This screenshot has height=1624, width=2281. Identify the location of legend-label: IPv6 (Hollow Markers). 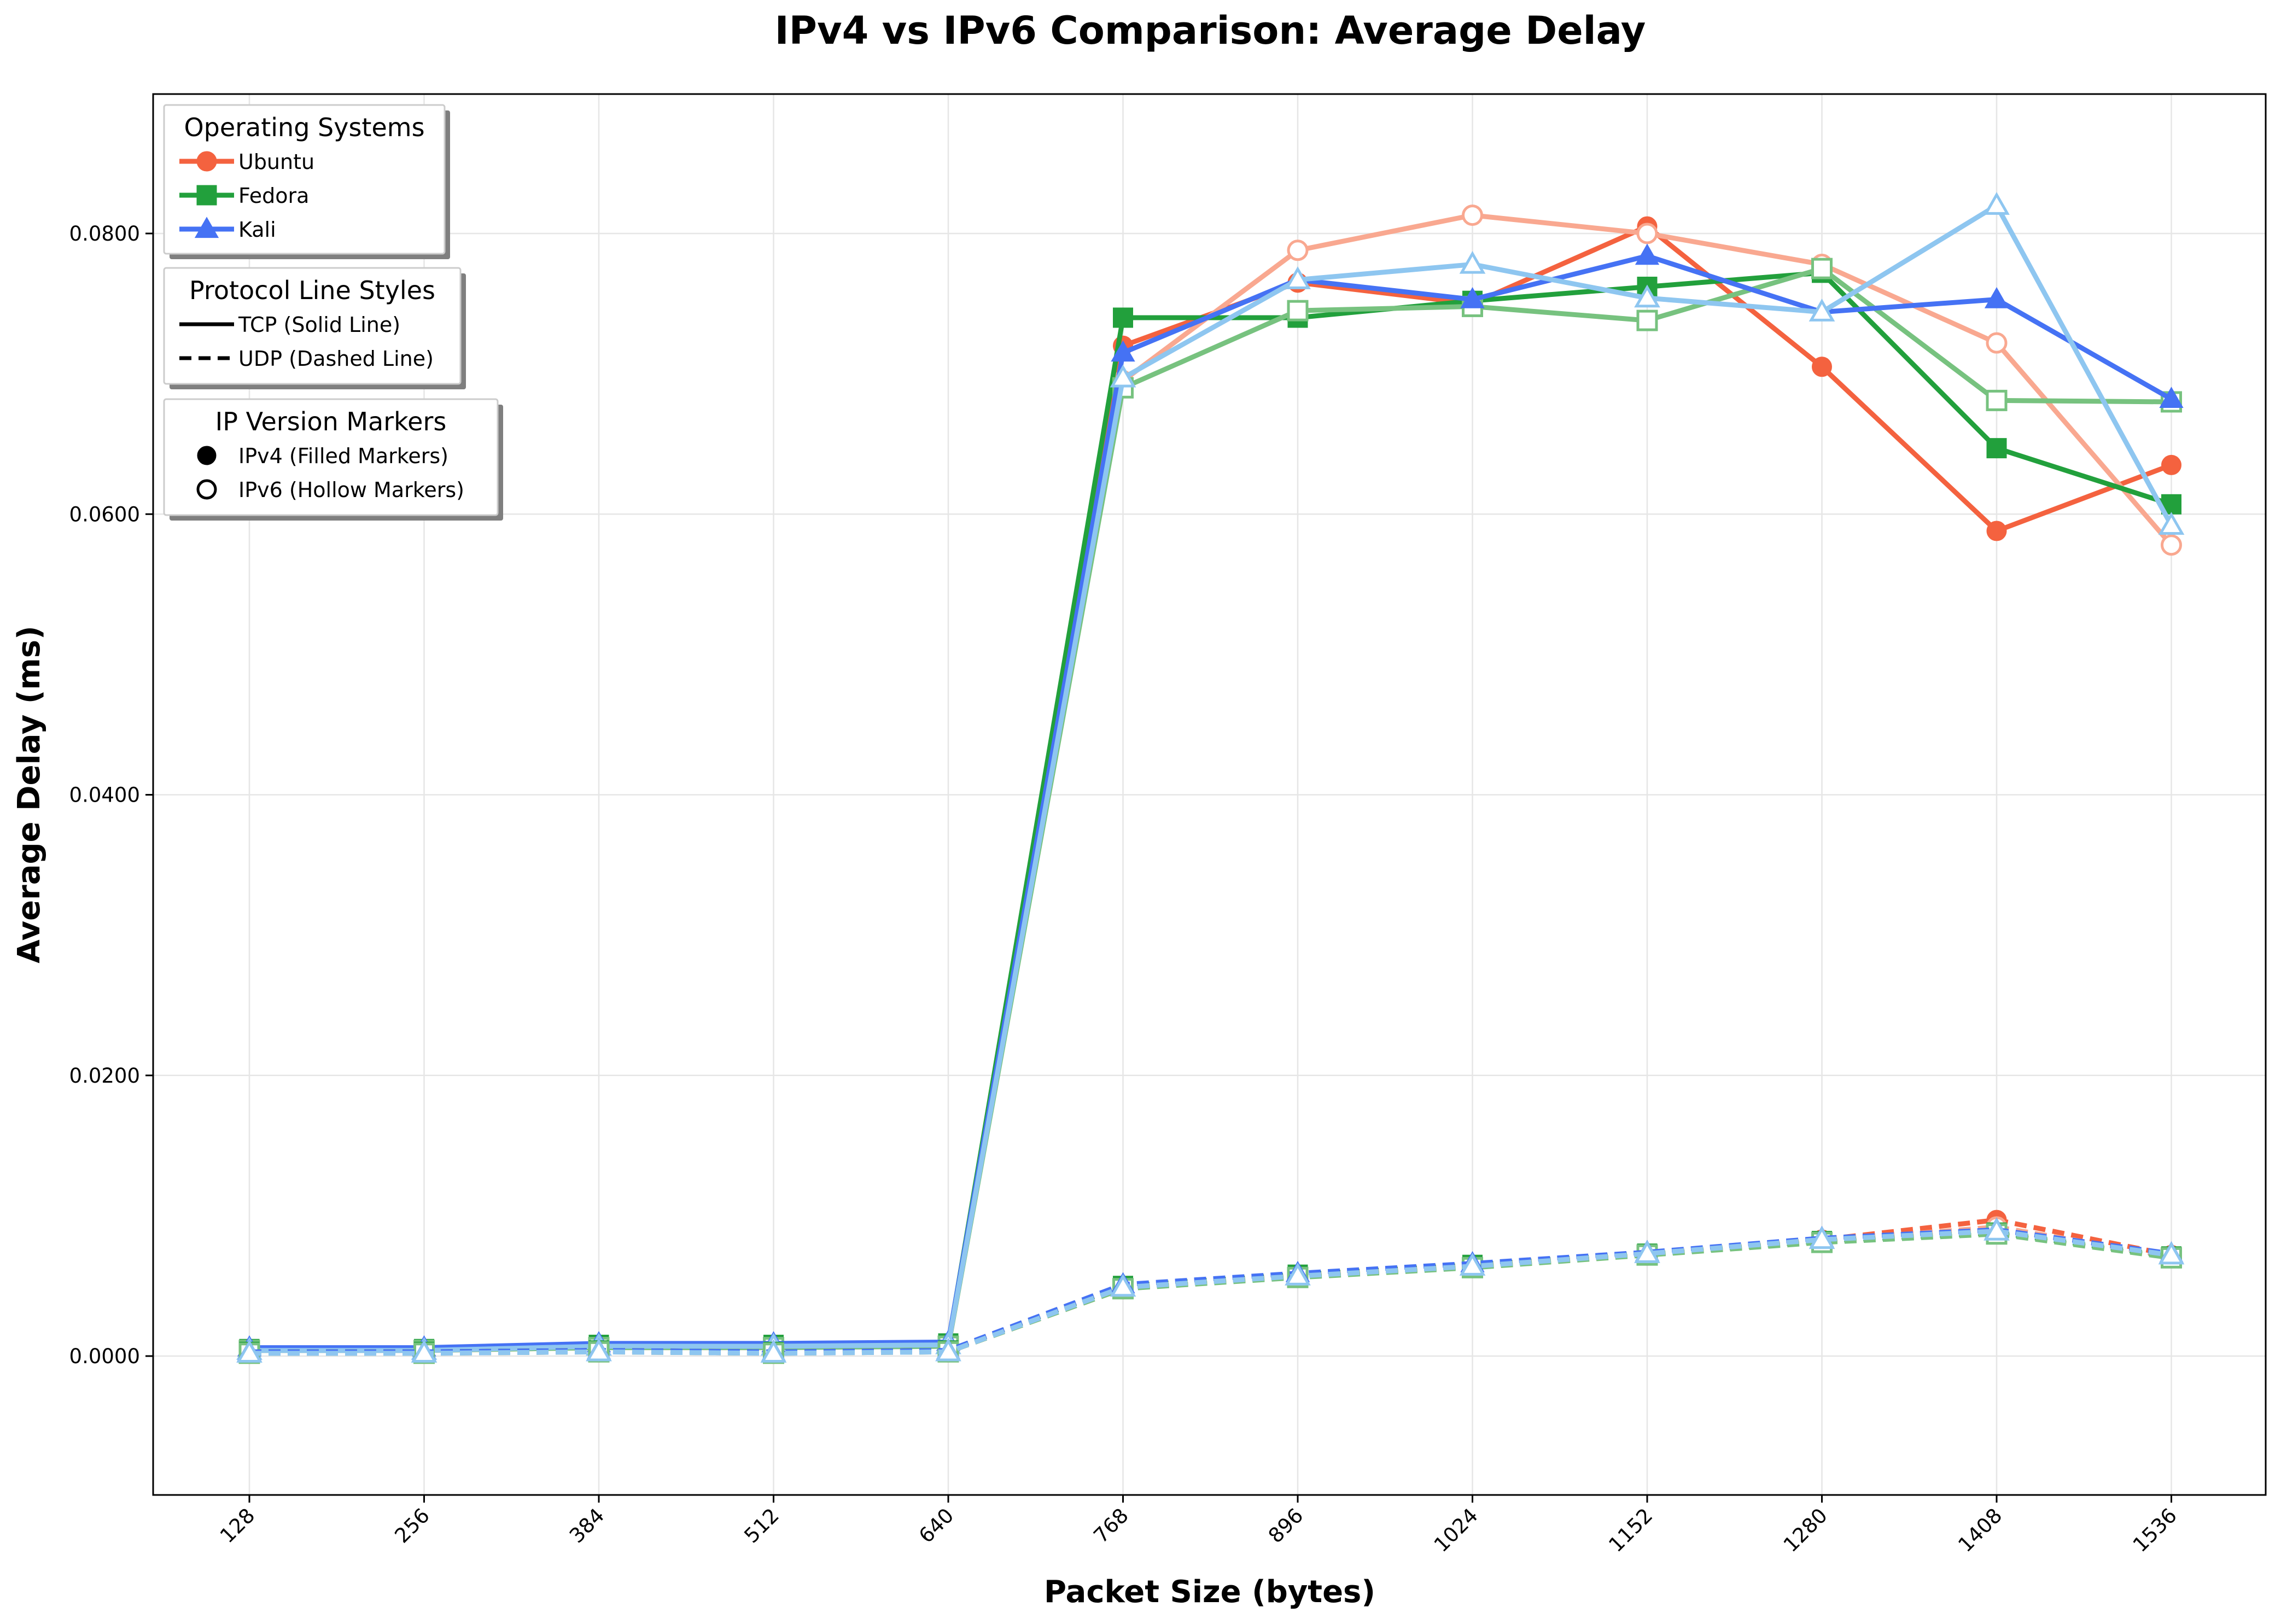
(351, 490).